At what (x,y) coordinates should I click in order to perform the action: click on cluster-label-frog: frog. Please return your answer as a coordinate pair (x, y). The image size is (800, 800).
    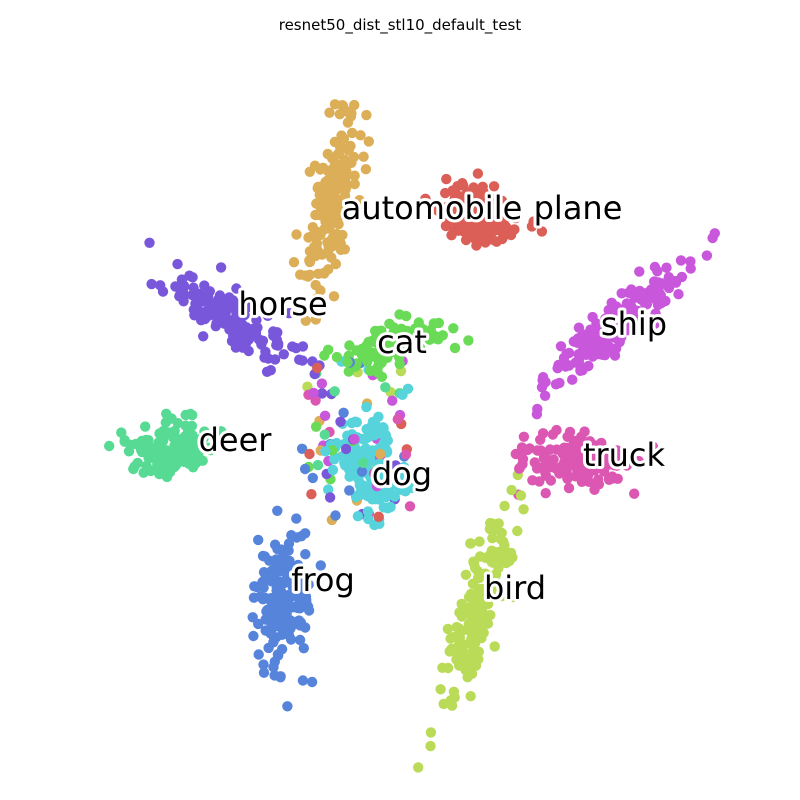
    Looking at the image, I should click on (323, 580).